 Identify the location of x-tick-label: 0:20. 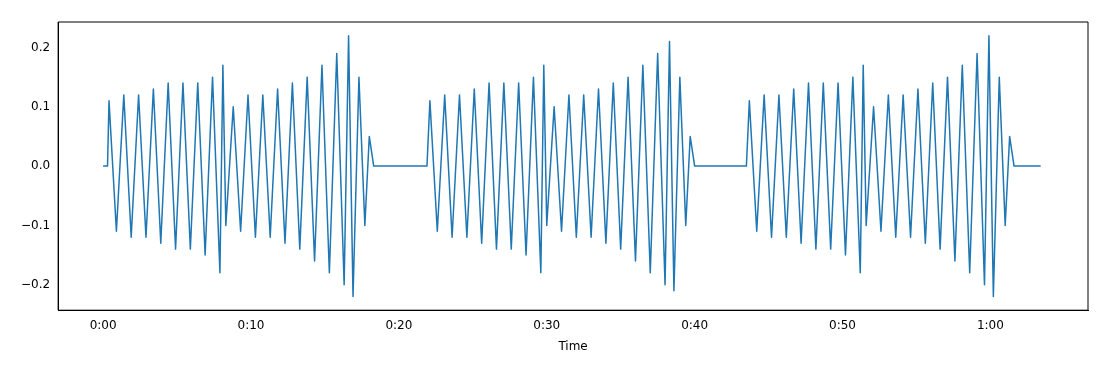
(399, 324).